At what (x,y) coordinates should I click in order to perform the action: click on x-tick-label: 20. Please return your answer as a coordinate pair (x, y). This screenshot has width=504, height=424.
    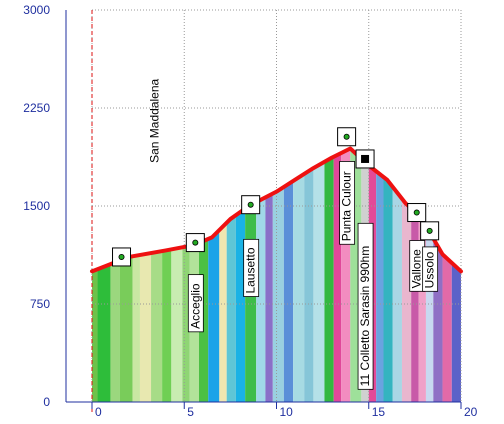
    Looking at the image, I should click on (471, 412).